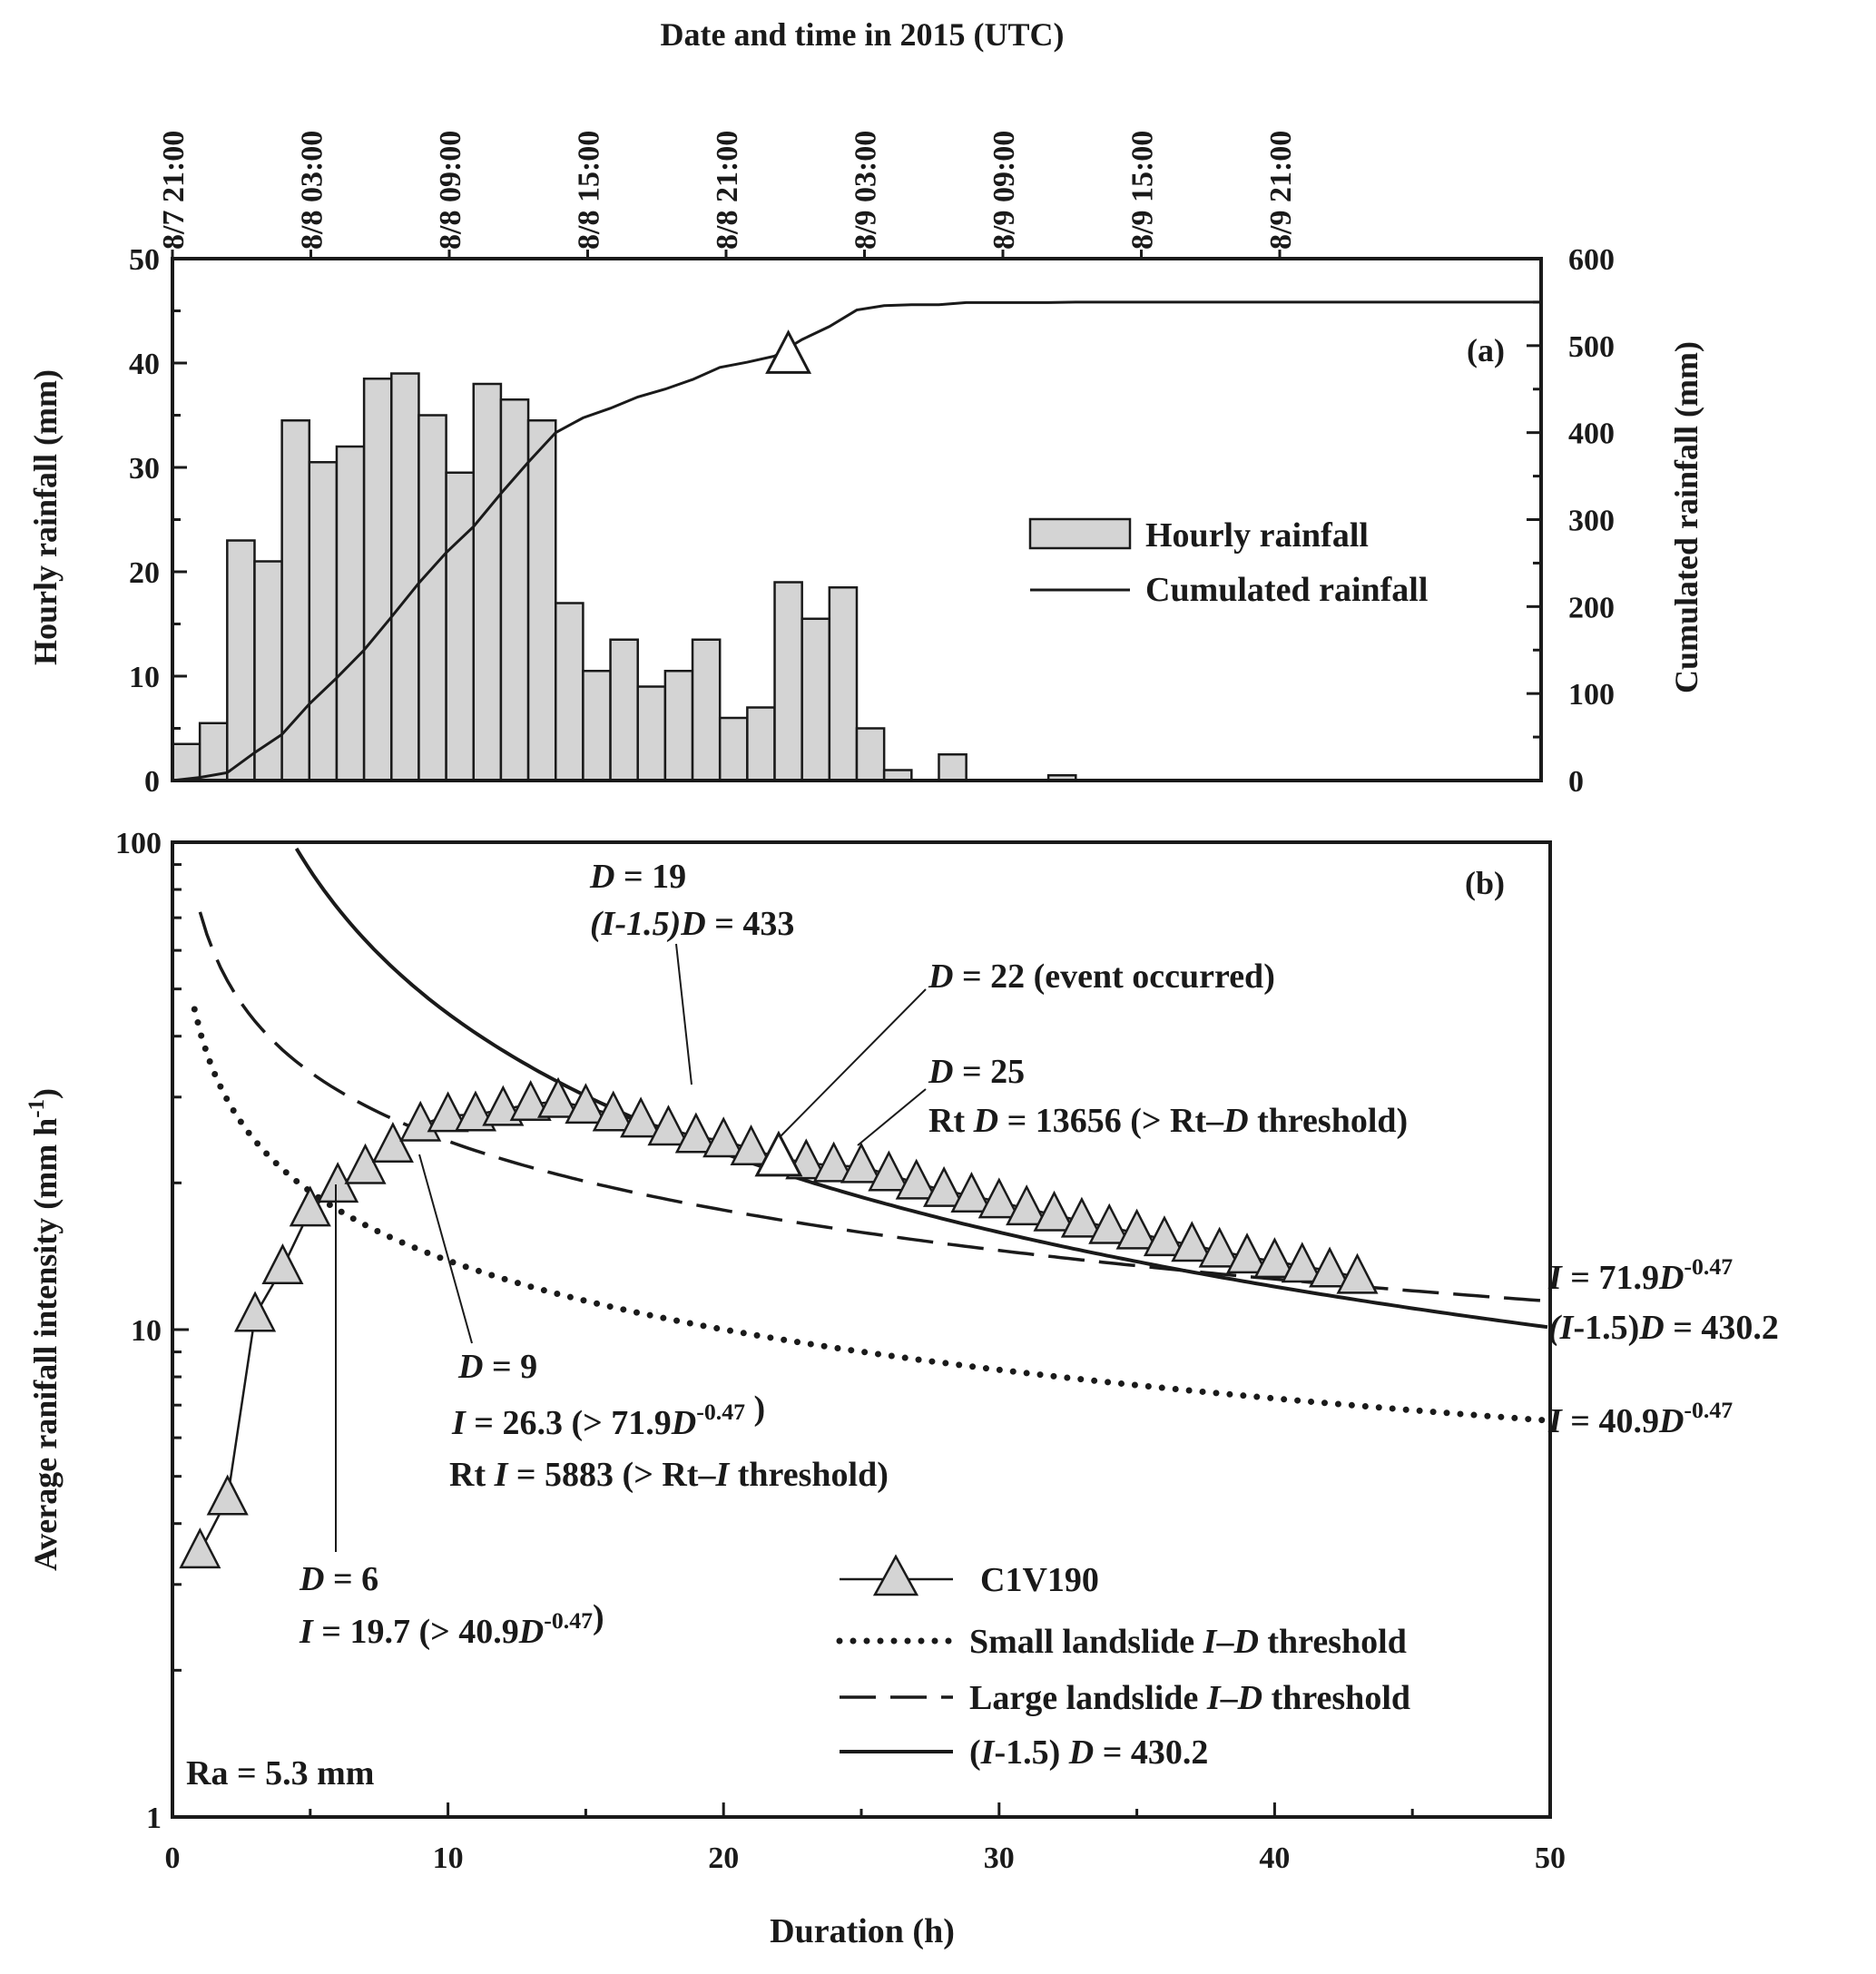 Image resolution: width=1876 pixels, height=1974 pixels. What do you see at coordinates (45, 517) in the screenshot?
I see `y-axis-label-left: Hourly rainfall (mm)` at bounding box center [45, 517].